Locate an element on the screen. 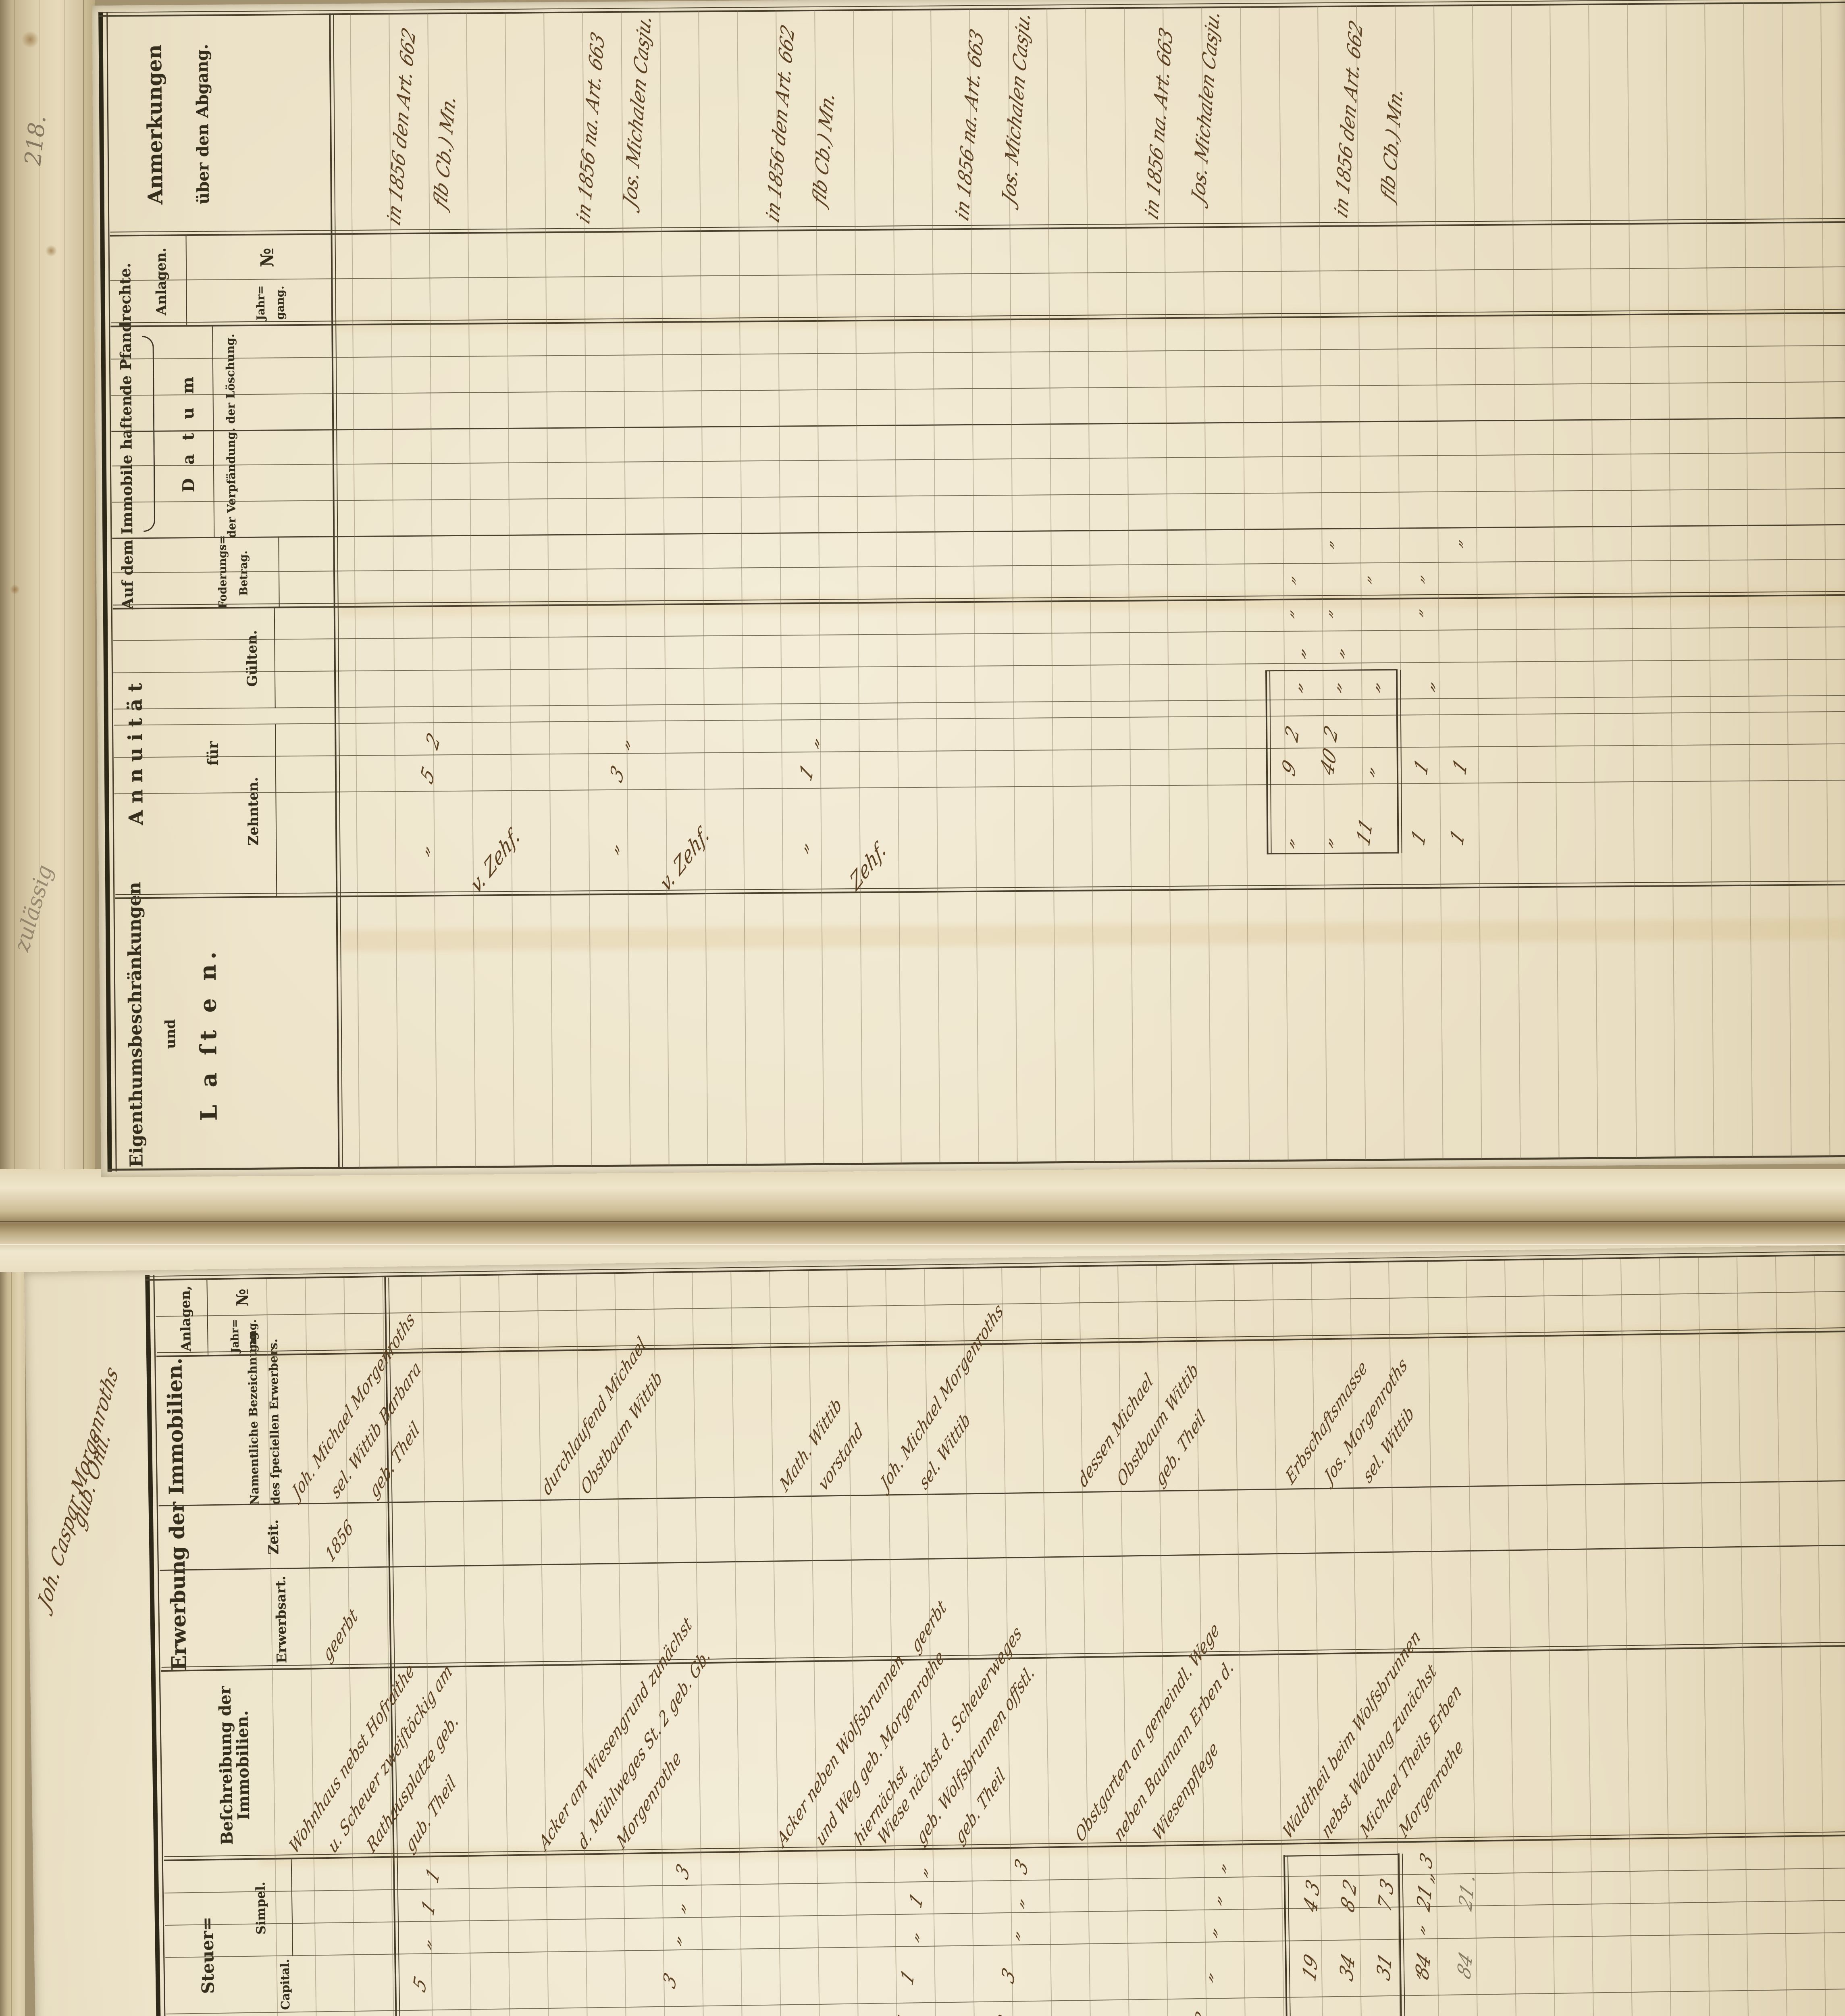 The image size is (1845, 2016). header-anlagen: Anlagen, is located at coordinates (185, 1318).